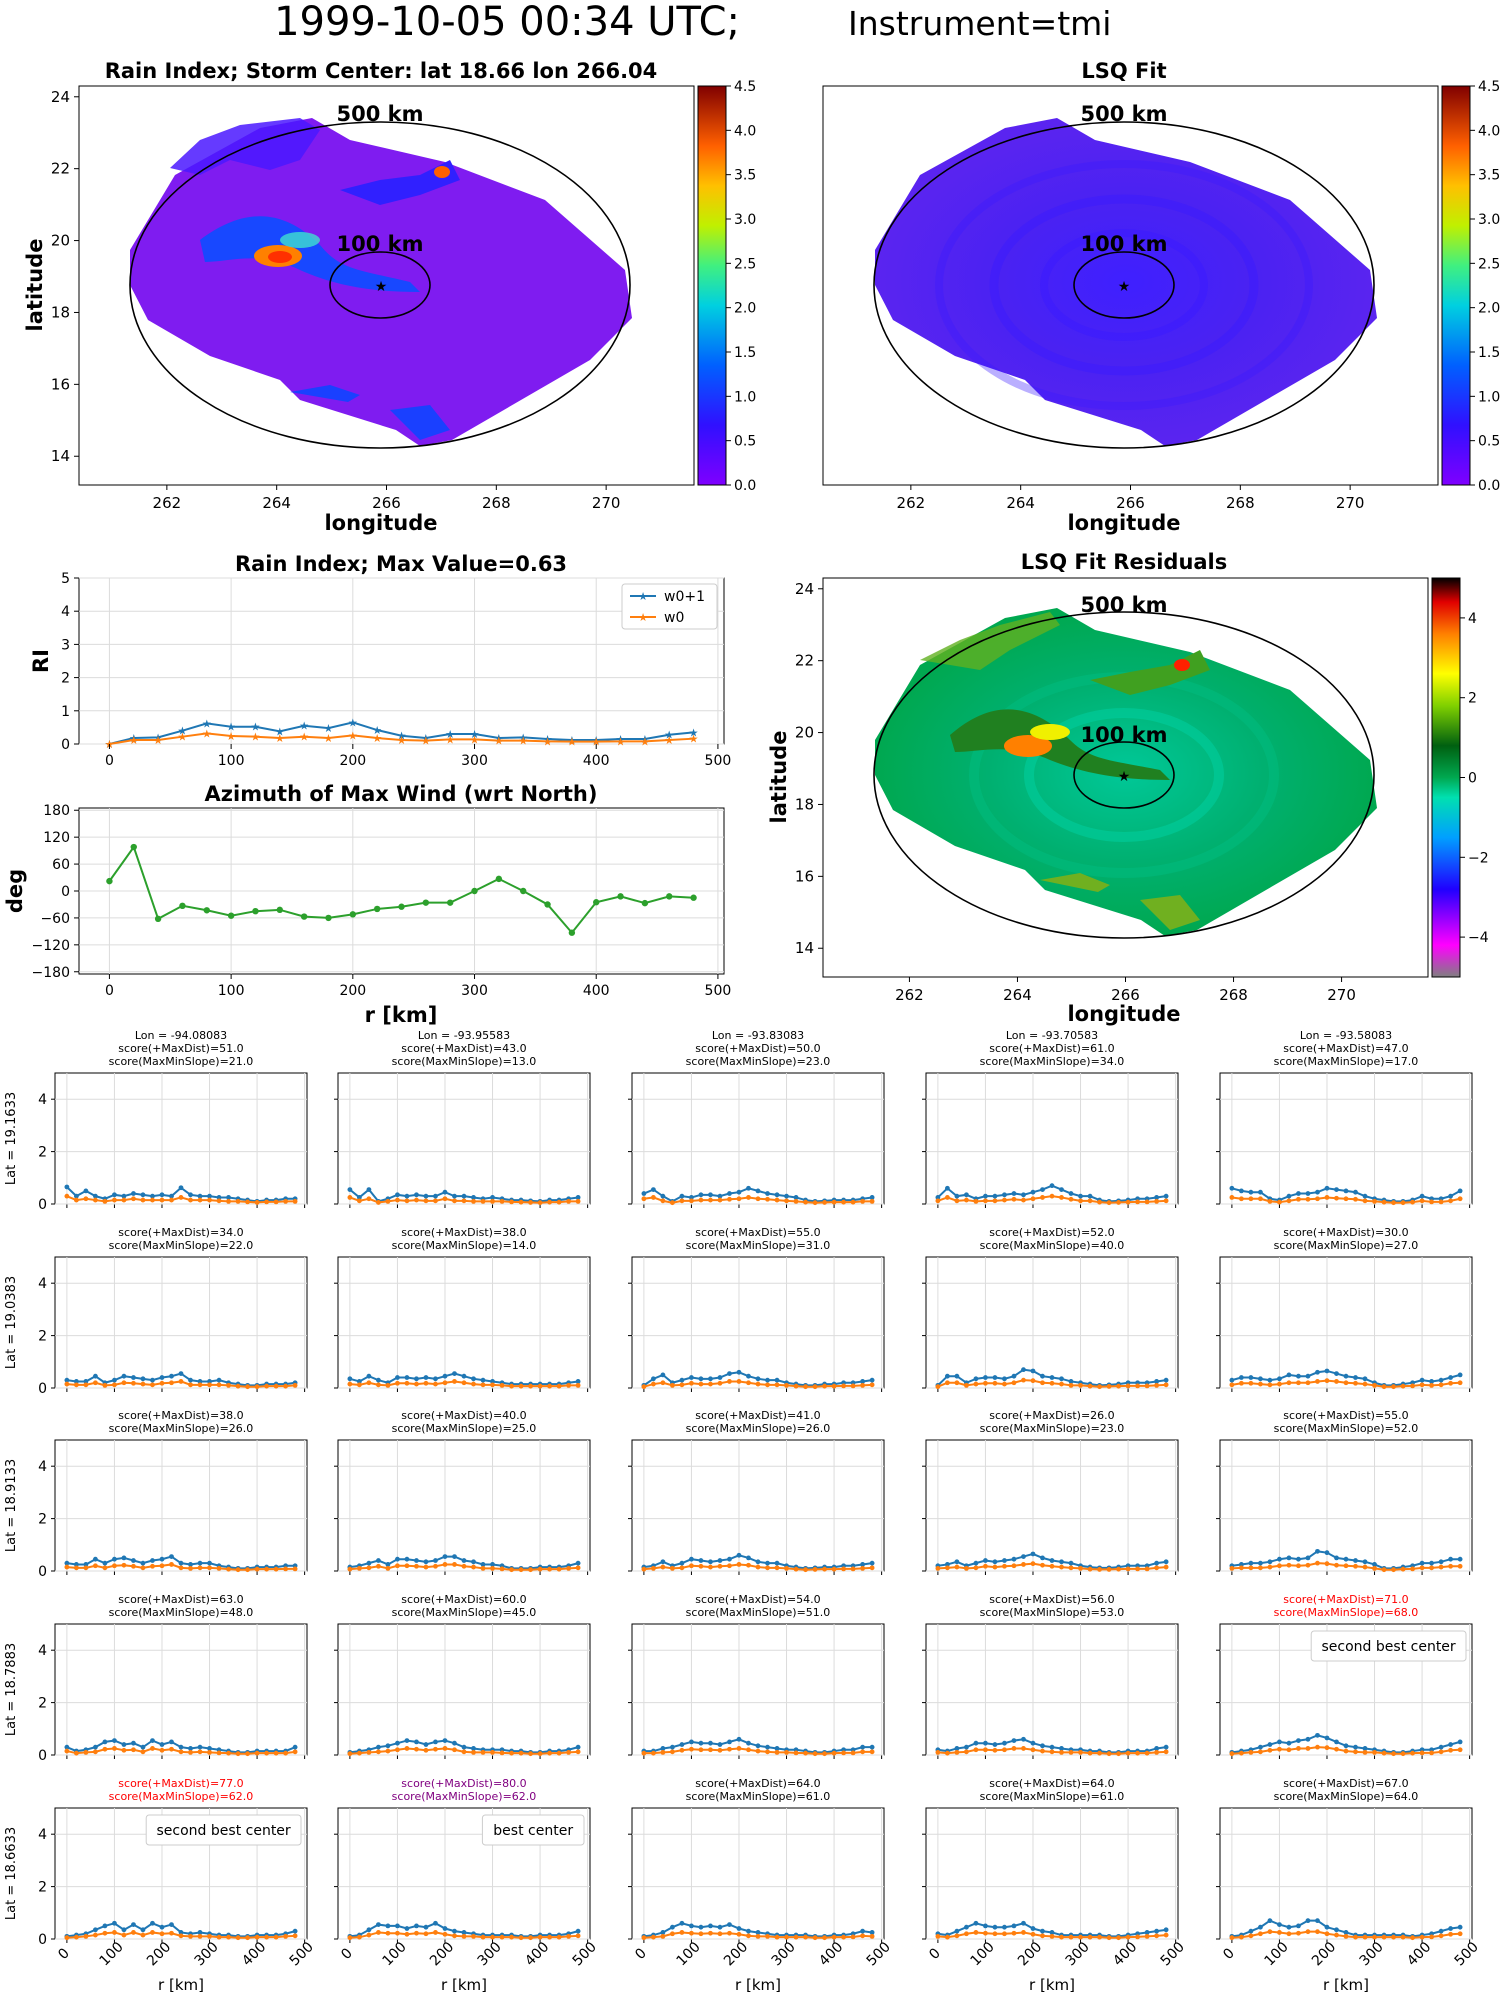 The height and width of the screenshot is (2000, 1500). What do you see at coordinates (42, 1756) in the screenshot?
I see `y-tick-label: 0` at bounding box center [42, 1756].